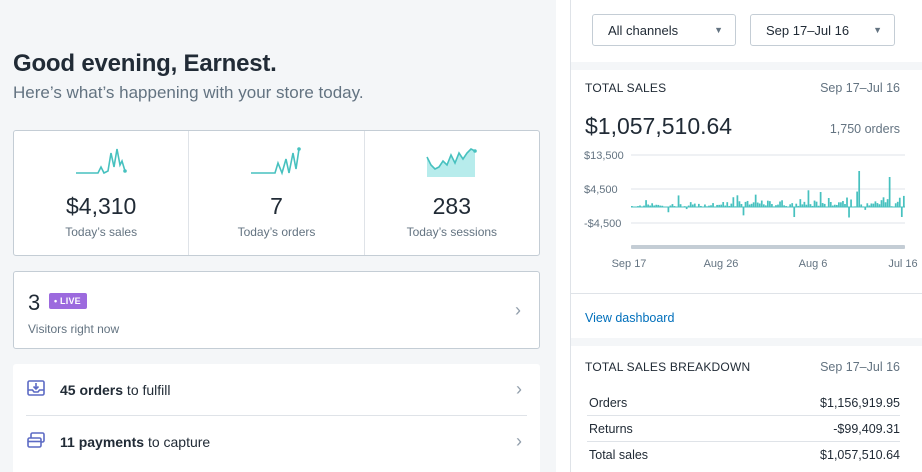  Describe the element at coordinates (860, 403) in the screenshot. I see `breakdown-value: $1,156,919.95` at that location.